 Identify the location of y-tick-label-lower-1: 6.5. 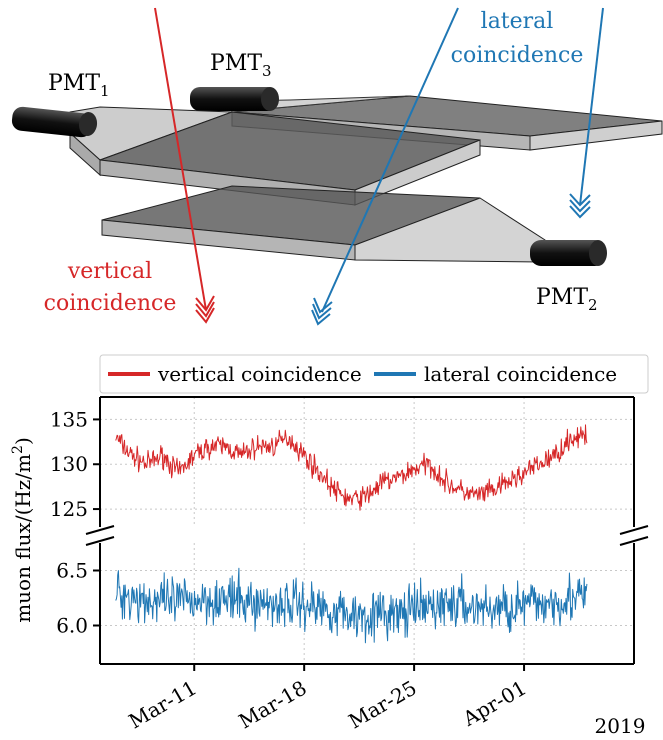
(72, 571).